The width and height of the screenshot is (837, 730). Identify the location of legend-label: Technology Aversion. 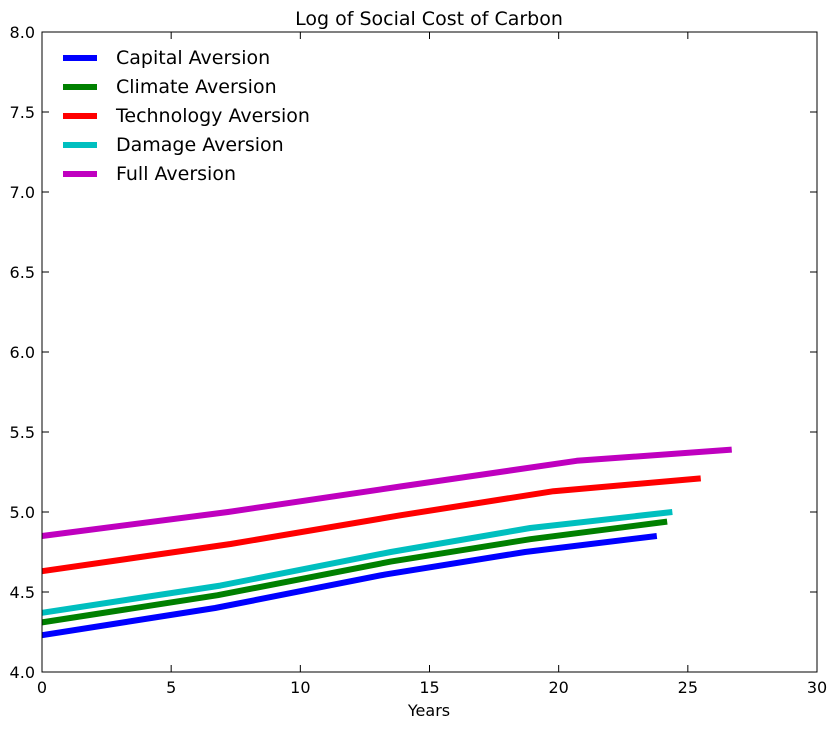
(212, 116).